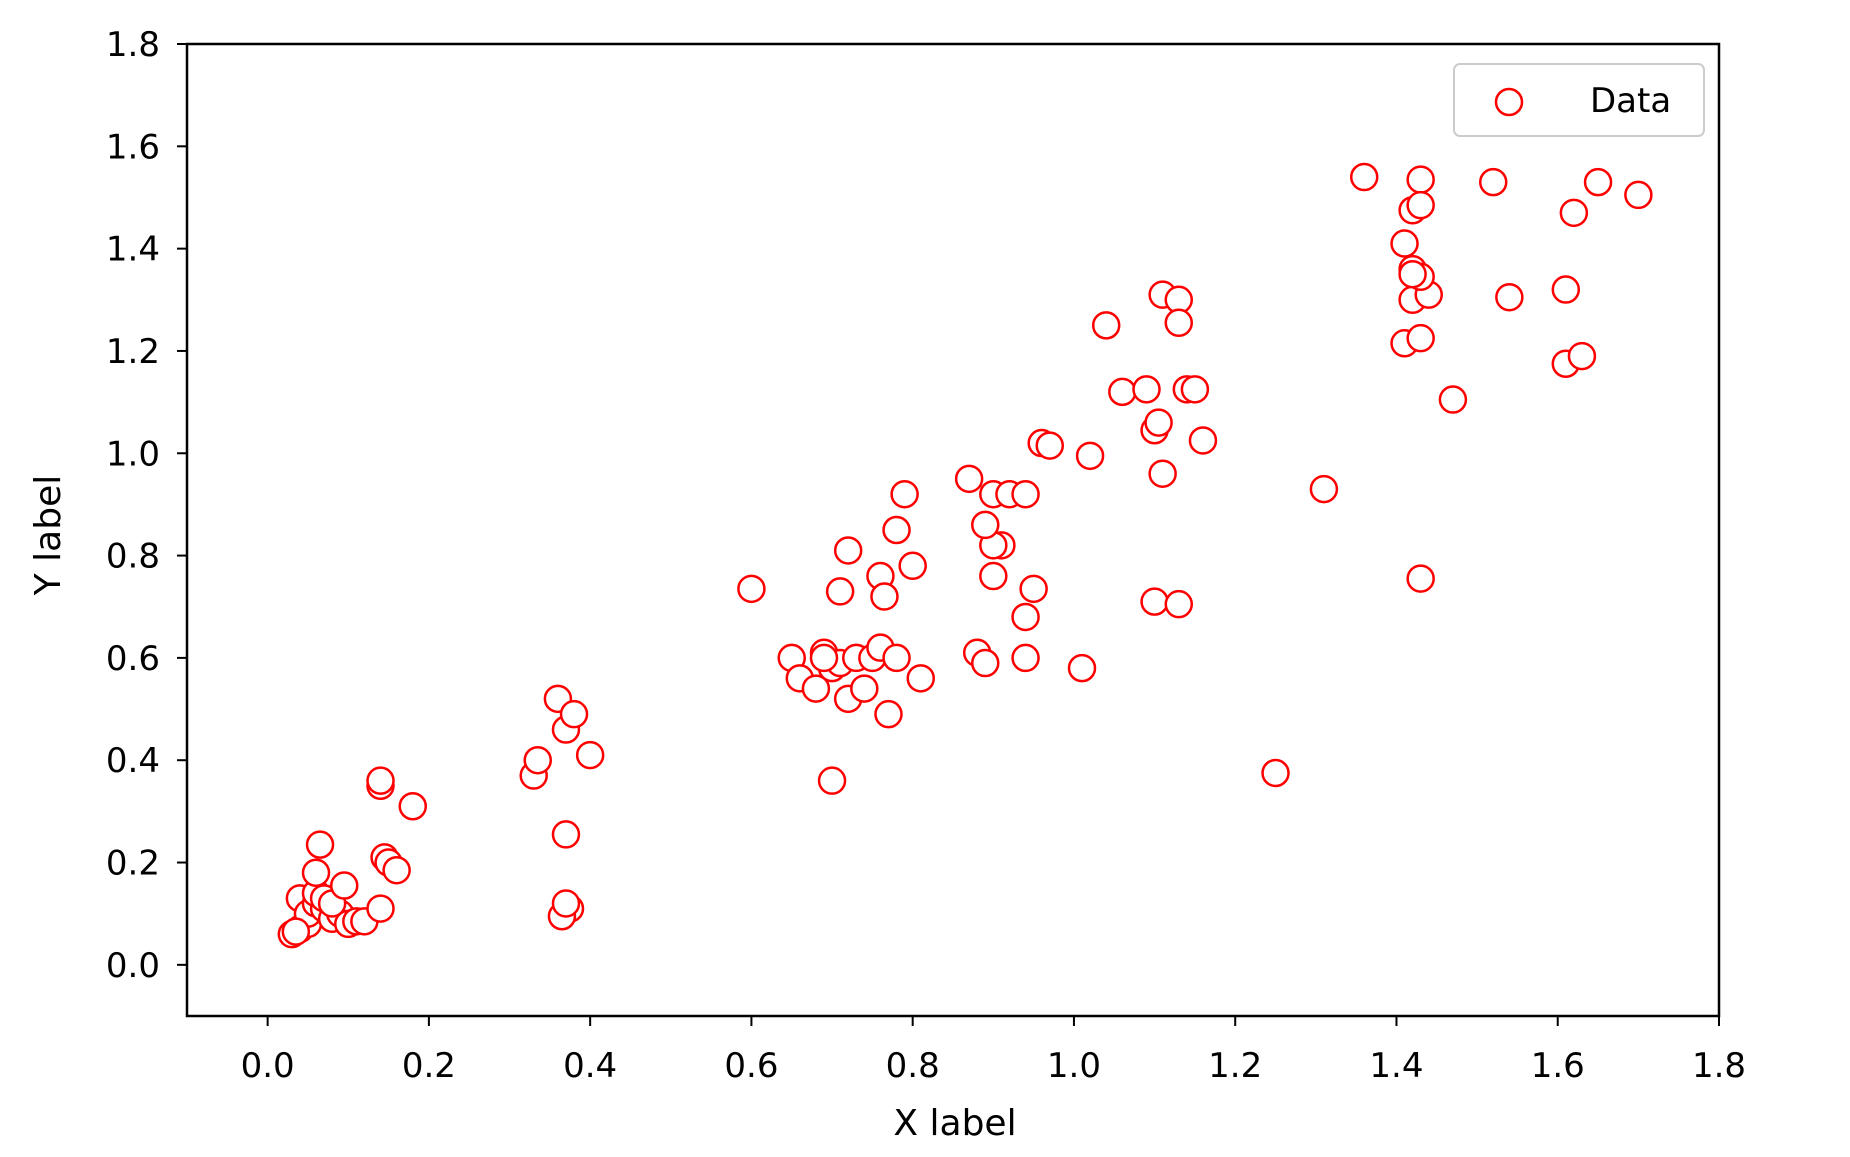  What do you see at coordinates (133, 352) in the screenshot?
I see `y-tick-label: 1.2` at bounding box center [133, 352].